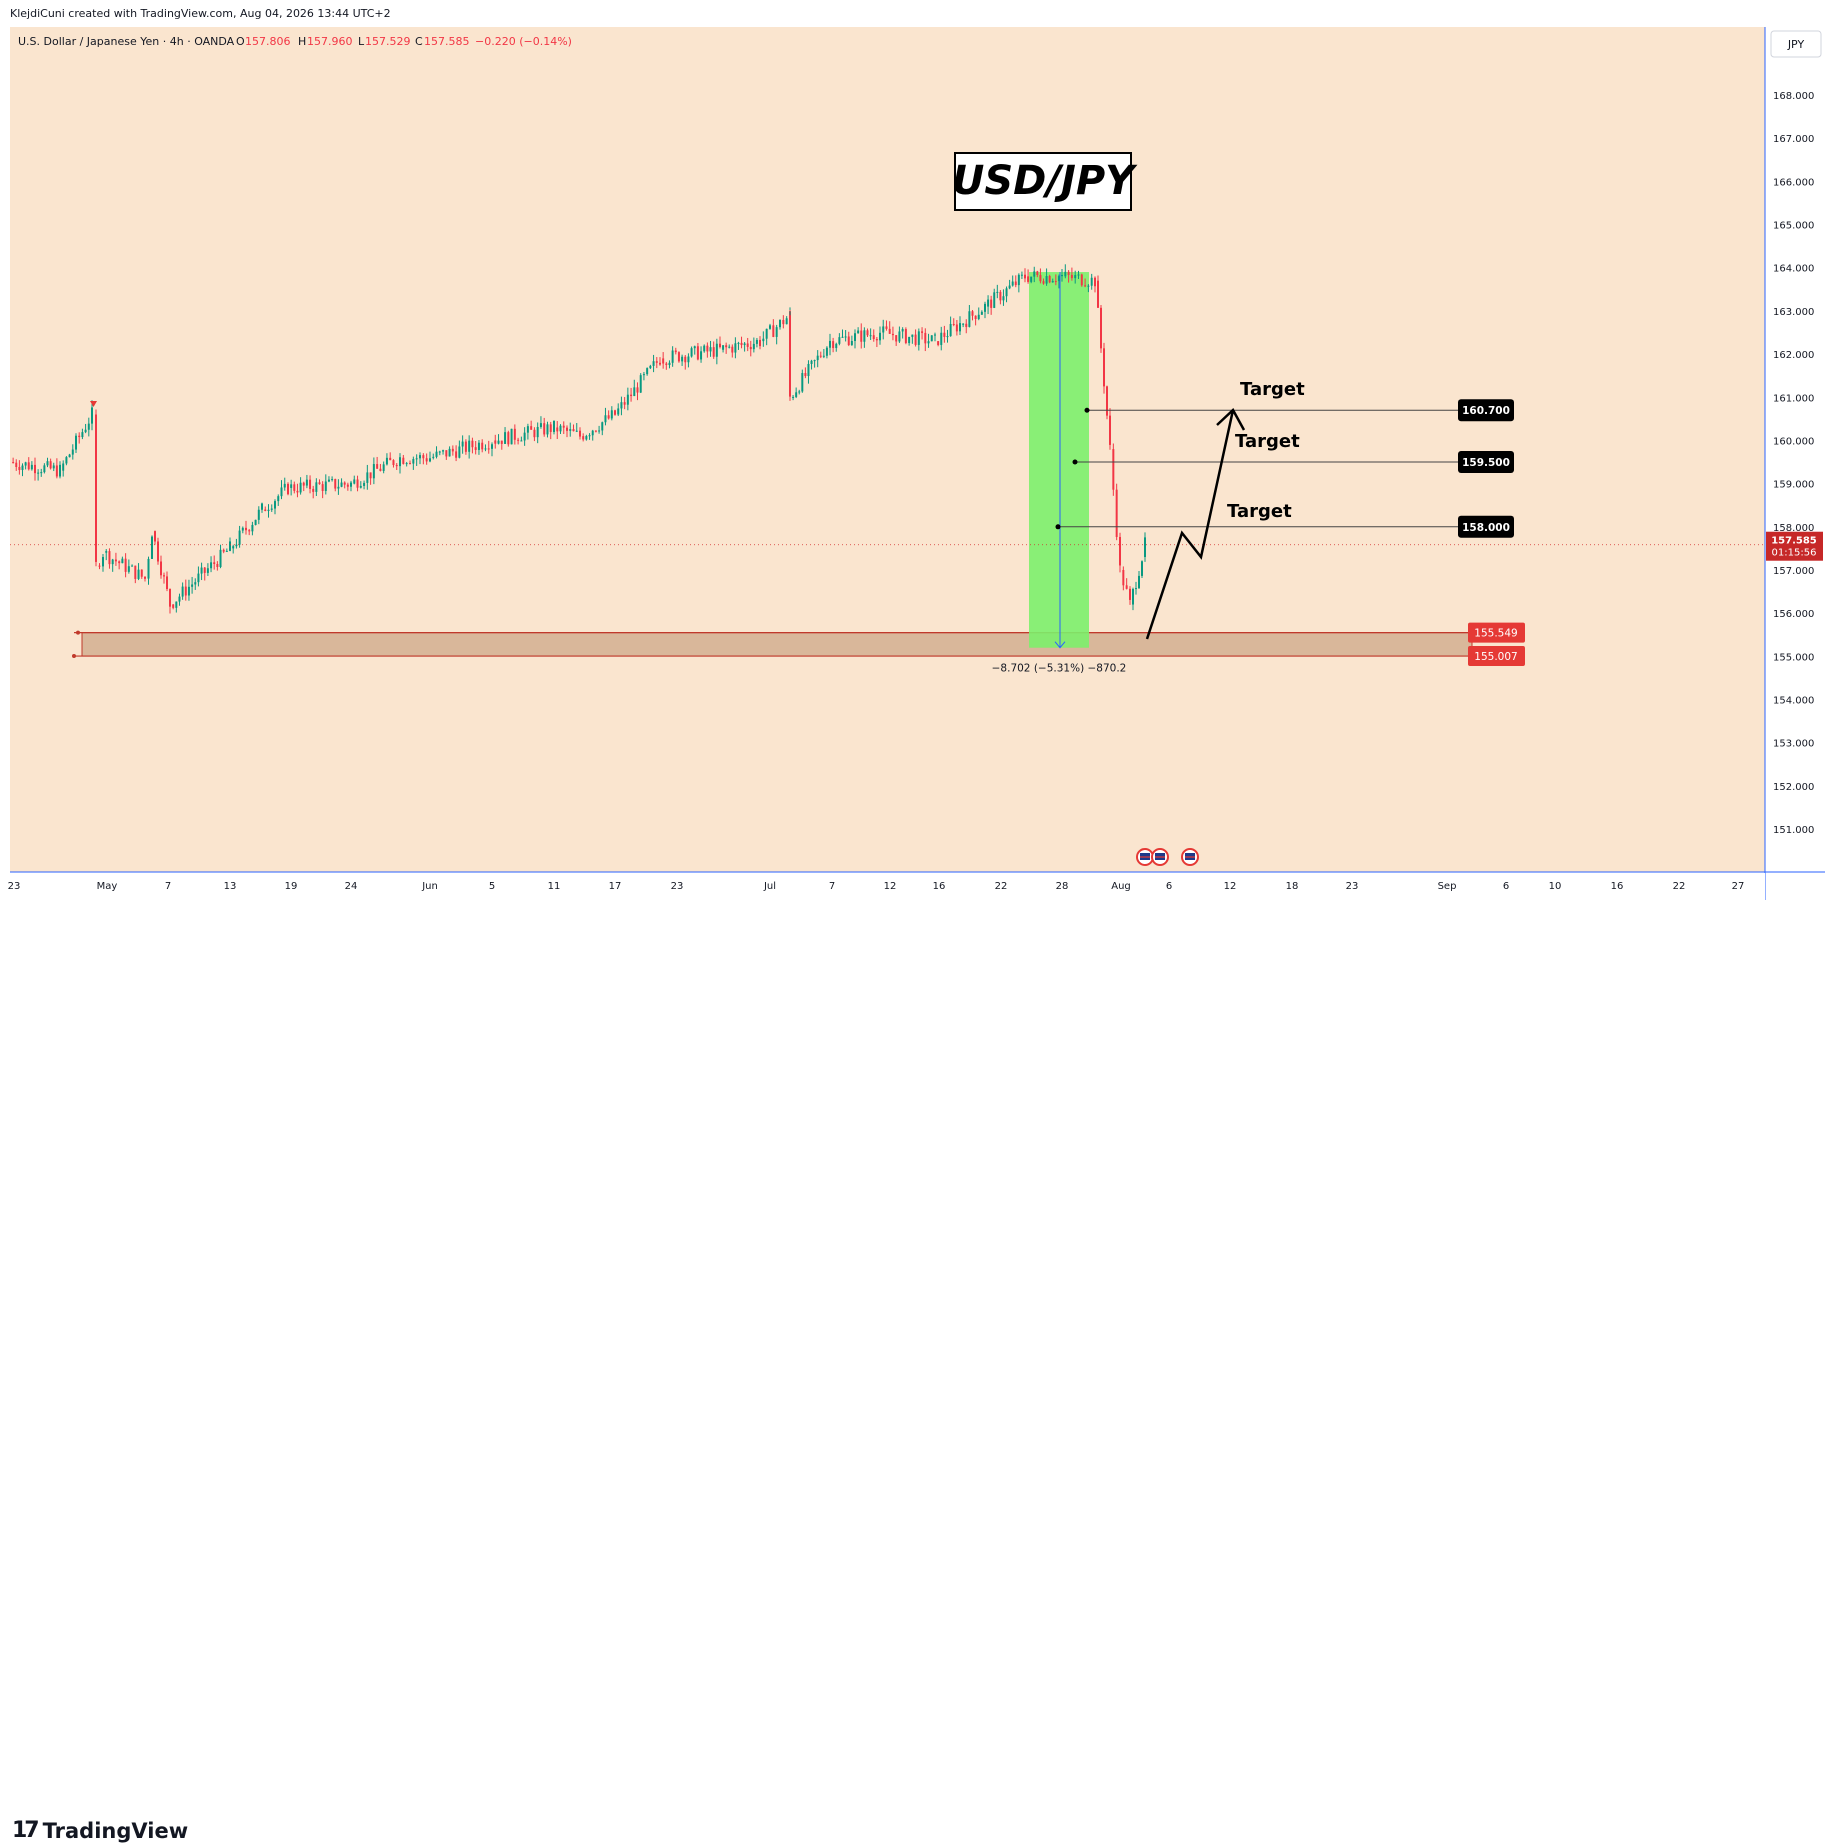 This screenshot has width=1835, height=1843. What do you see at coordinates (100, 1830) in the screenshot?
I see `tradingview-logo: 17 TradingView` at bounding box center [100, 1830].